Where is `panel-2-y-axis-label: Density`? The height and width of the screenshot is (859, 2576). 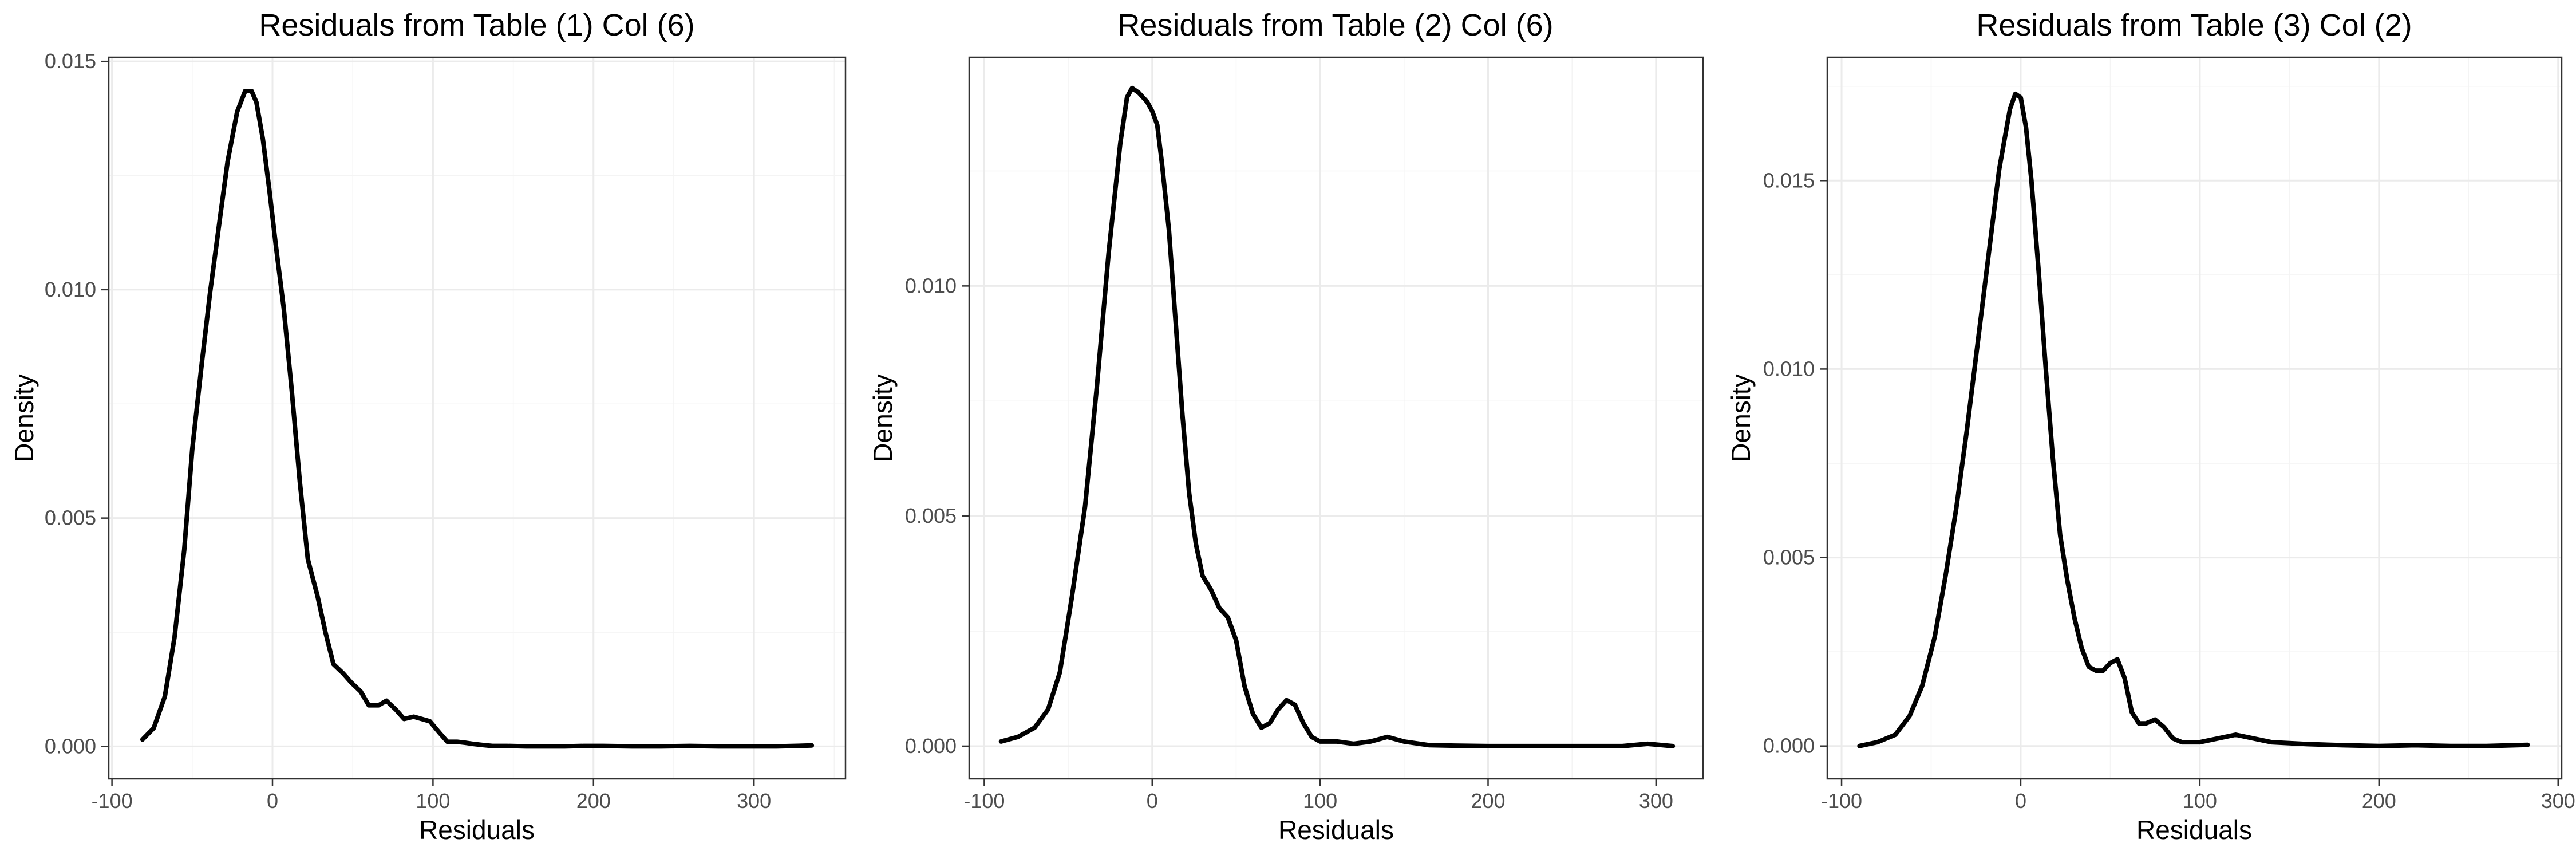
panel-2-y-axis-label: Density is located at coordinates (883, 418).